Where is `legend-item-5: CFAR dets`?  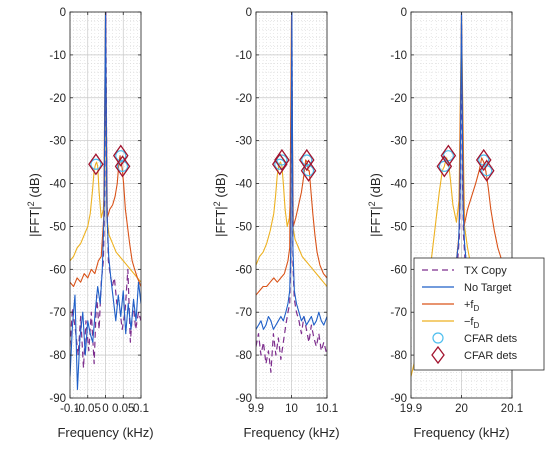
legend-item-5: CFAR dets is located at coordinates (475, 338).